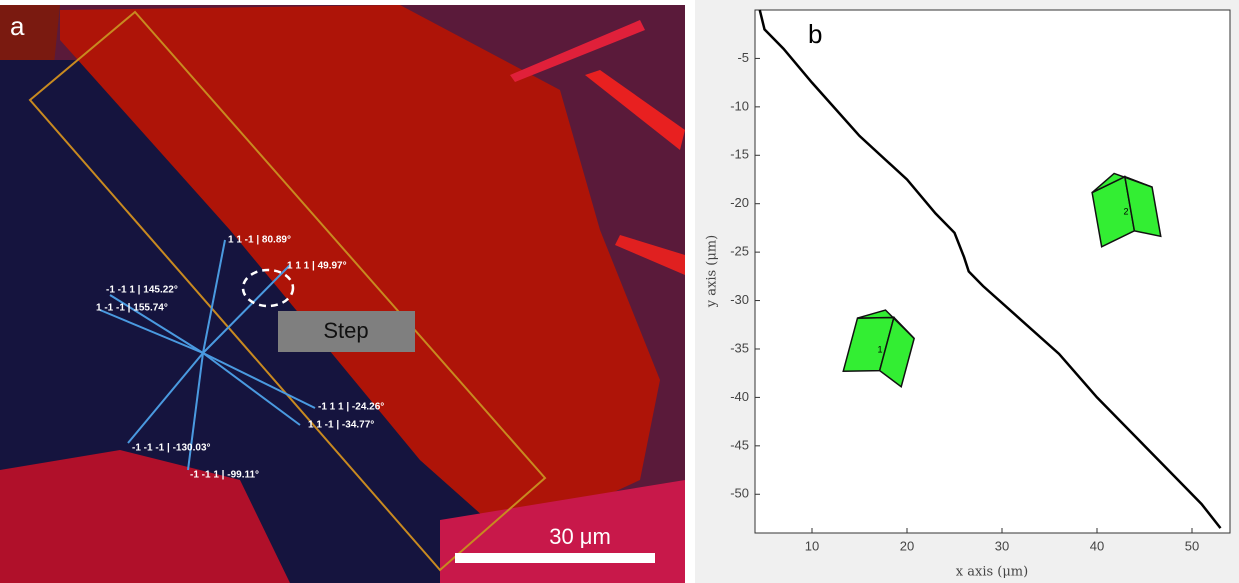  What do you see at coordinates (739, 444) in the screenshot?
I see `y-tick-label: -45` at bounding box center [739, 444].